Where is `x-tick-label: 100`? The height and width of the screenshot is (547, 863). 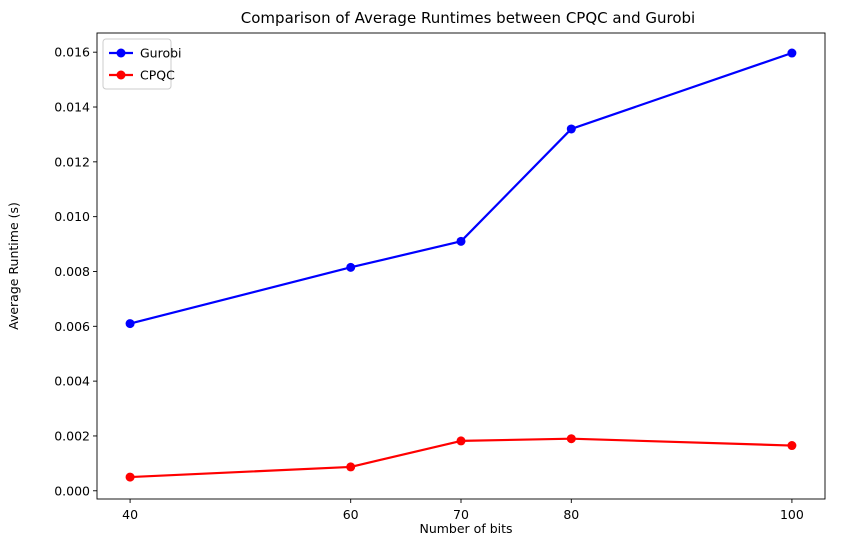
x-tick-label: 100 is located at coordinates (792, 514).